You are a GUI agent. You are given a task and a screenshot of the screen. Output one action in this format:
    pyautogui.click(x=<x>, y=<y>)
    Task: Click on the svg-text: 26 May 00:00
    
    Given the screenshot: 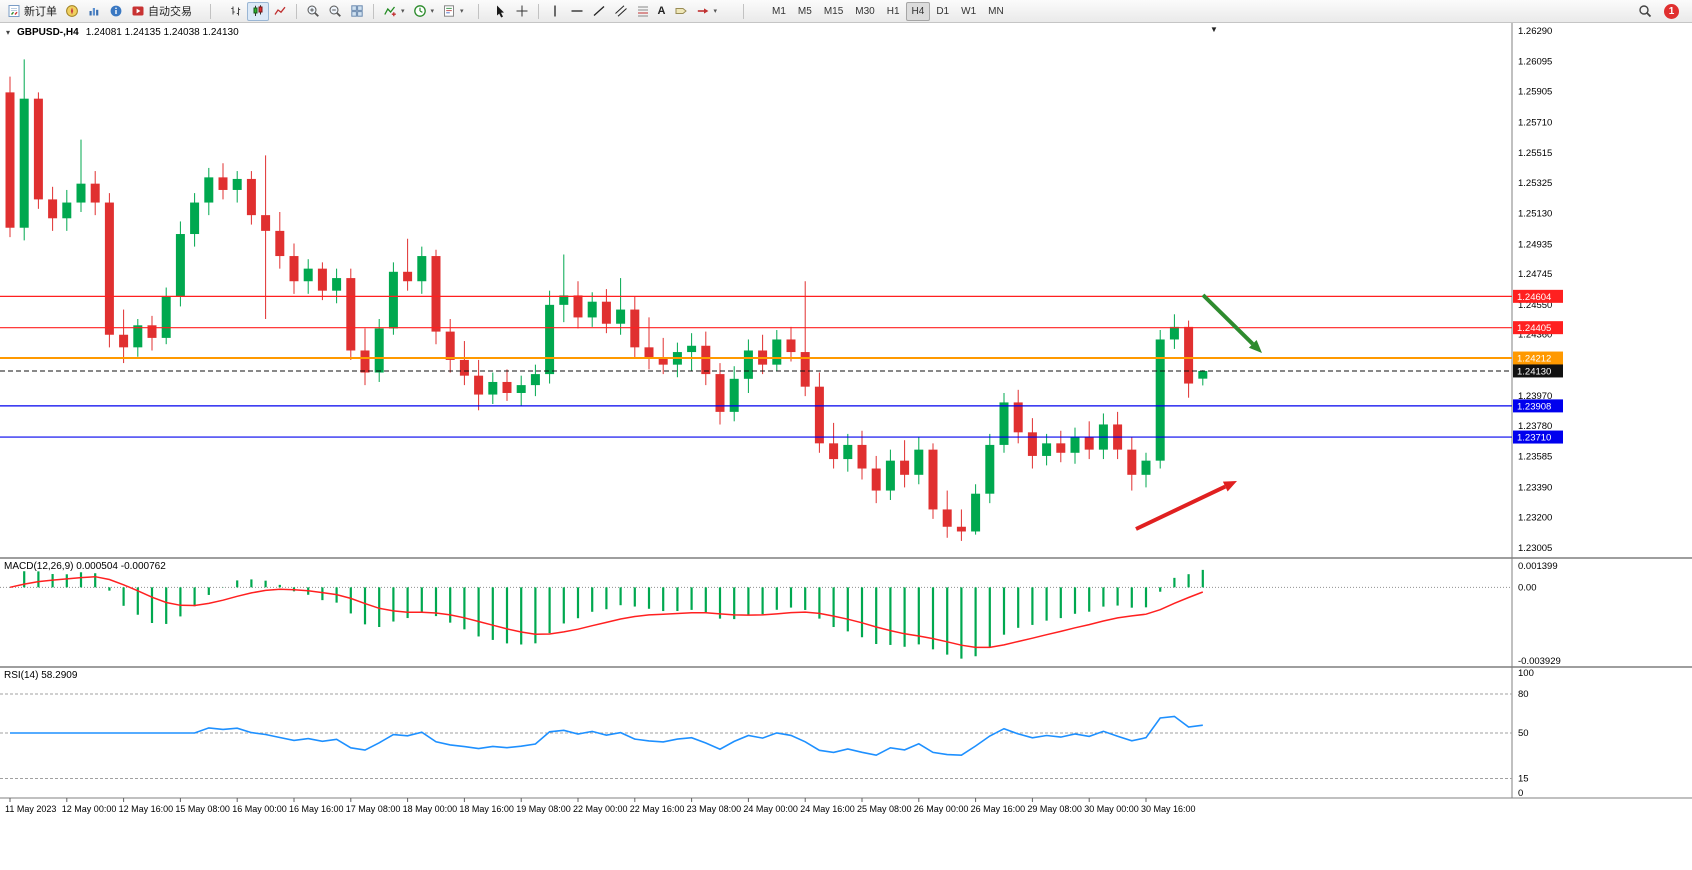 What is the action you would take?
    pyautogui.click(x=941, y=809)
    